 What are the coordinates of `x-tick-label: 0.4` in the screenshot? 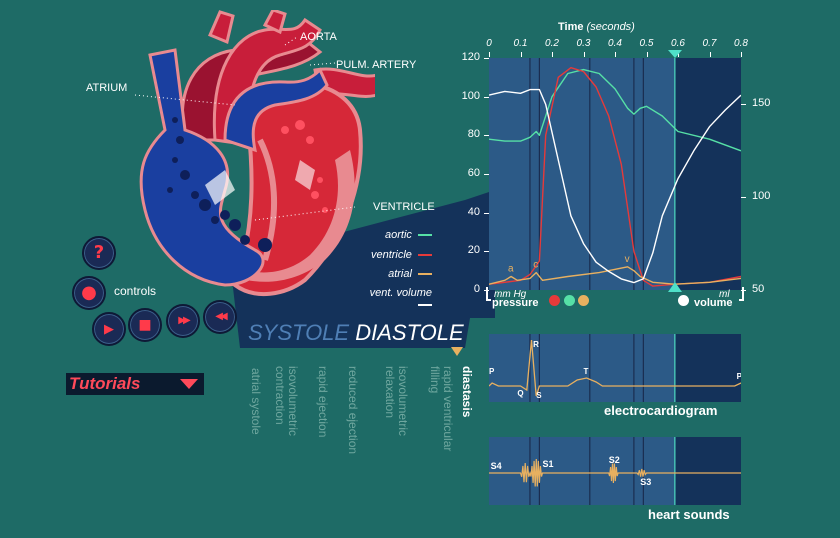 It's located at (615, 43).